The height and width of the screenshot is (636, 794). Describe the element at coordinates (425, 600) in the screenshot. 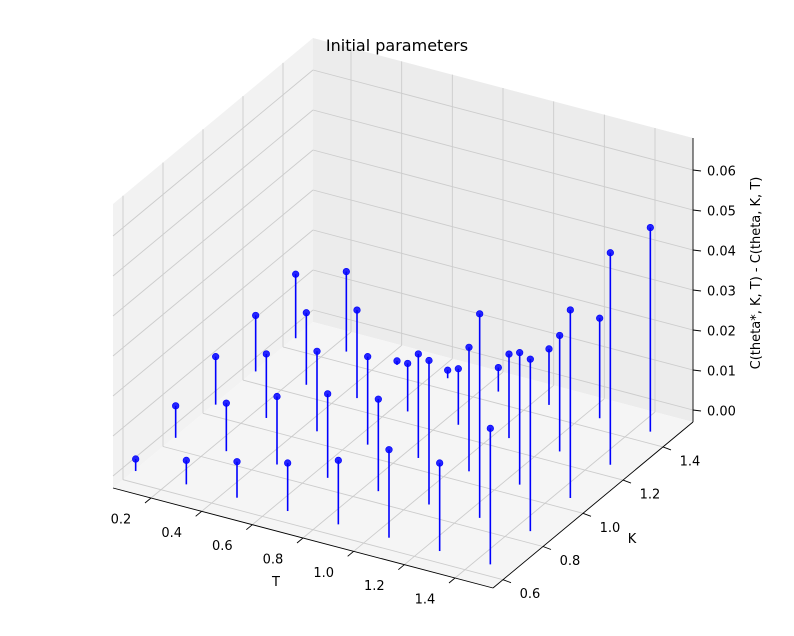

I see `x-tick-label: 1.4` at that location.